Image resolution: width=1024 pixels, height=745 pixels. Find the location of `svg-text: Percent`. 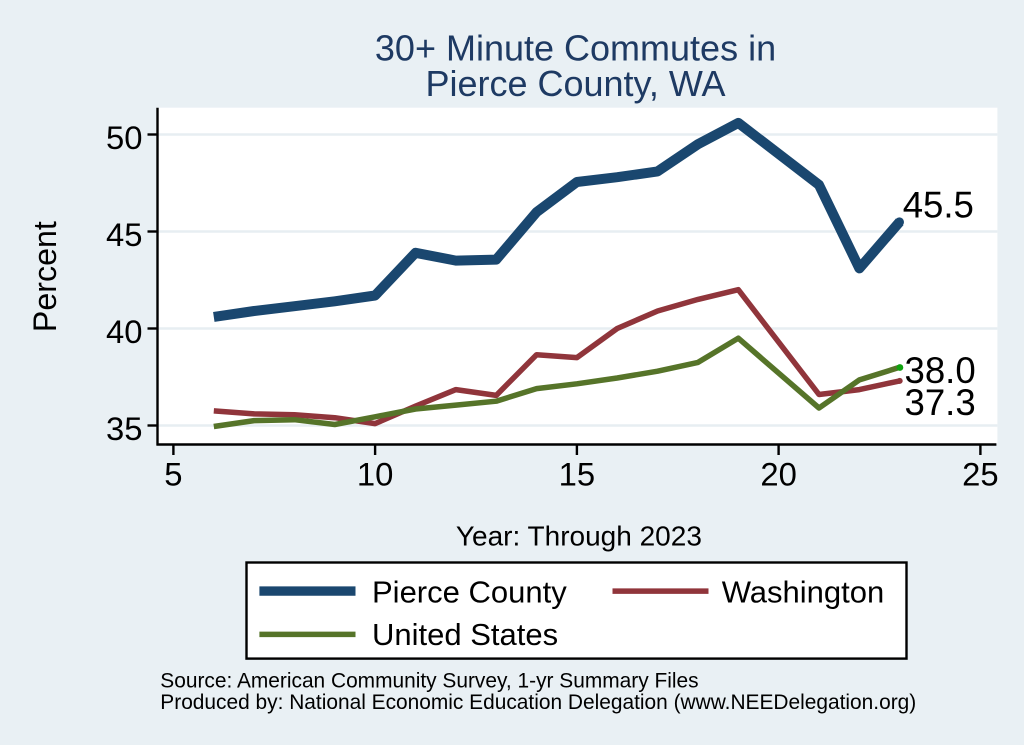

svg-text: Percent is located at coordinates (45, 276).